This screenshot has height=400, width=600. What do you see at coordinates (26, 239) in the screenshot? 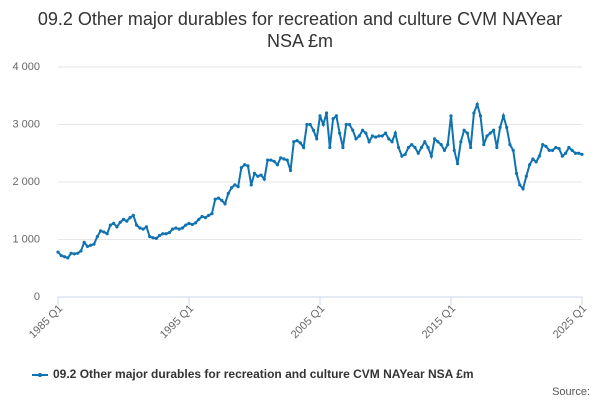
I see `y-tick-label: 1 000` at bounding box center [26, 239].